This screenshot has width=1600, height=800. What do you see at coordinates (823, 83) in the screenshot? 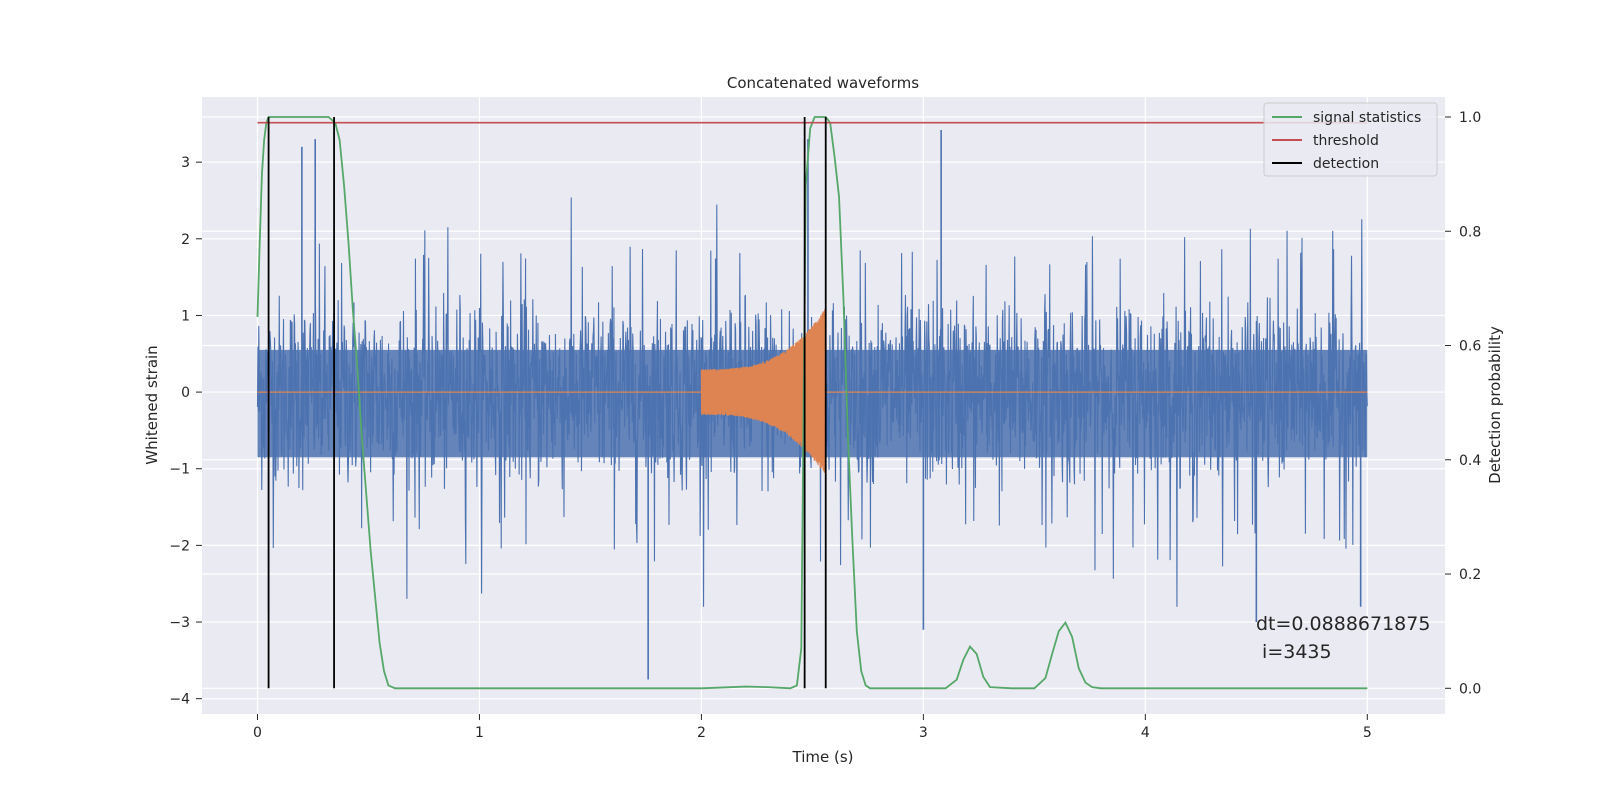
I see `chart-title: Concatenated waveforms` at bounding box center [823, 83].